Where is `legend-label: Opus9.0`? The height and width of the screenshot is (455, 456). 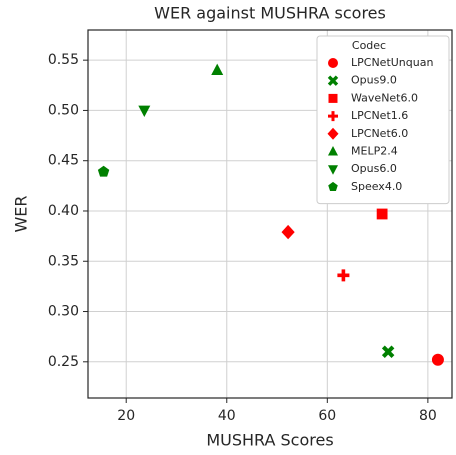 legend-label: Opus9.0 is located at coordinates (374, 80).